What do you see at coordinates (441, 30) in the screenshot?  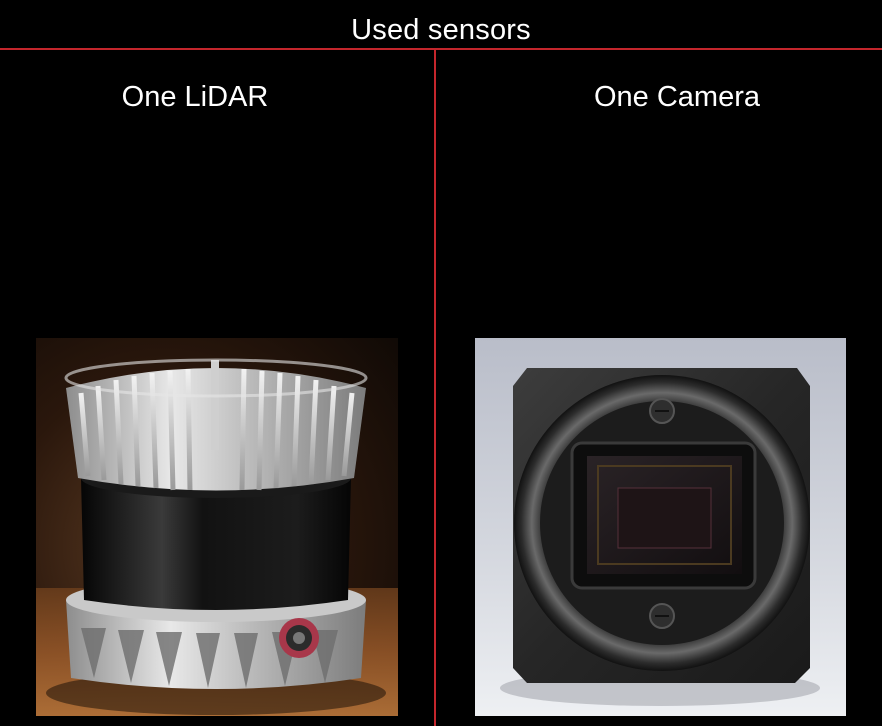 I see `slide-title: Used sensors` at bounding box center [441, 30].